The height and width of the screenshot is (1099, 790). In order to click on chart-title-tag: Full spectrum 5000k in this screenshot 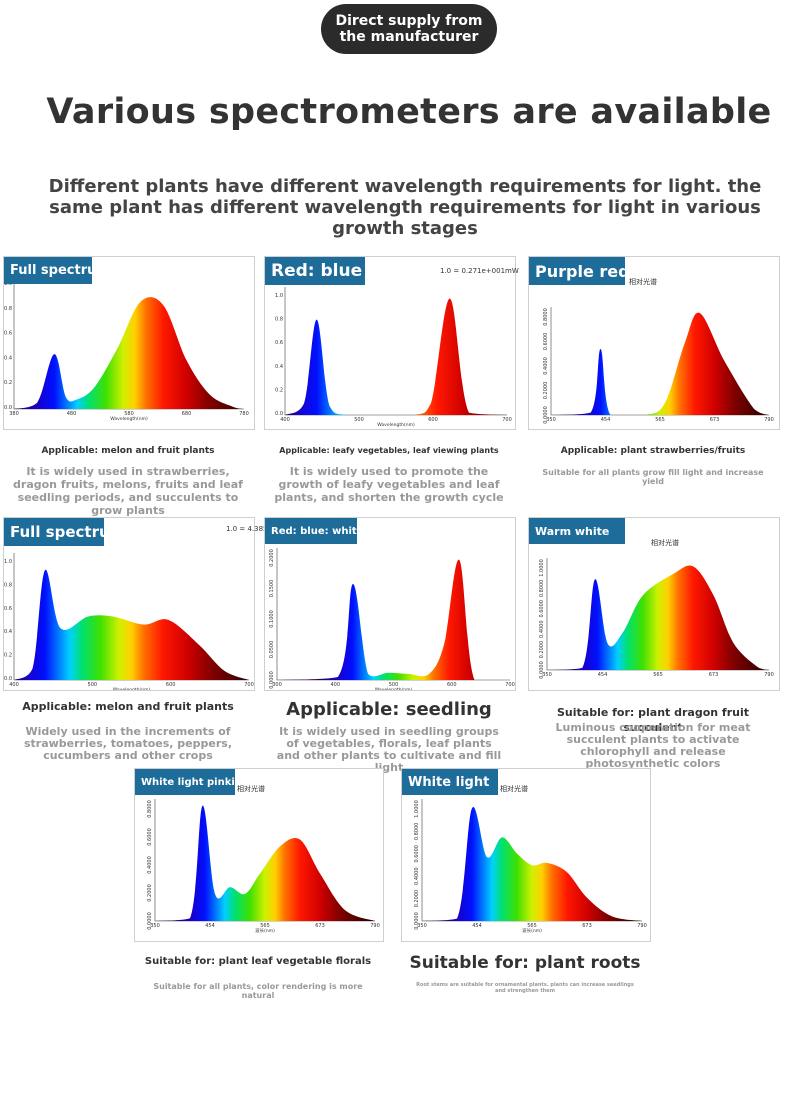, I will do `click(93, 532)`.